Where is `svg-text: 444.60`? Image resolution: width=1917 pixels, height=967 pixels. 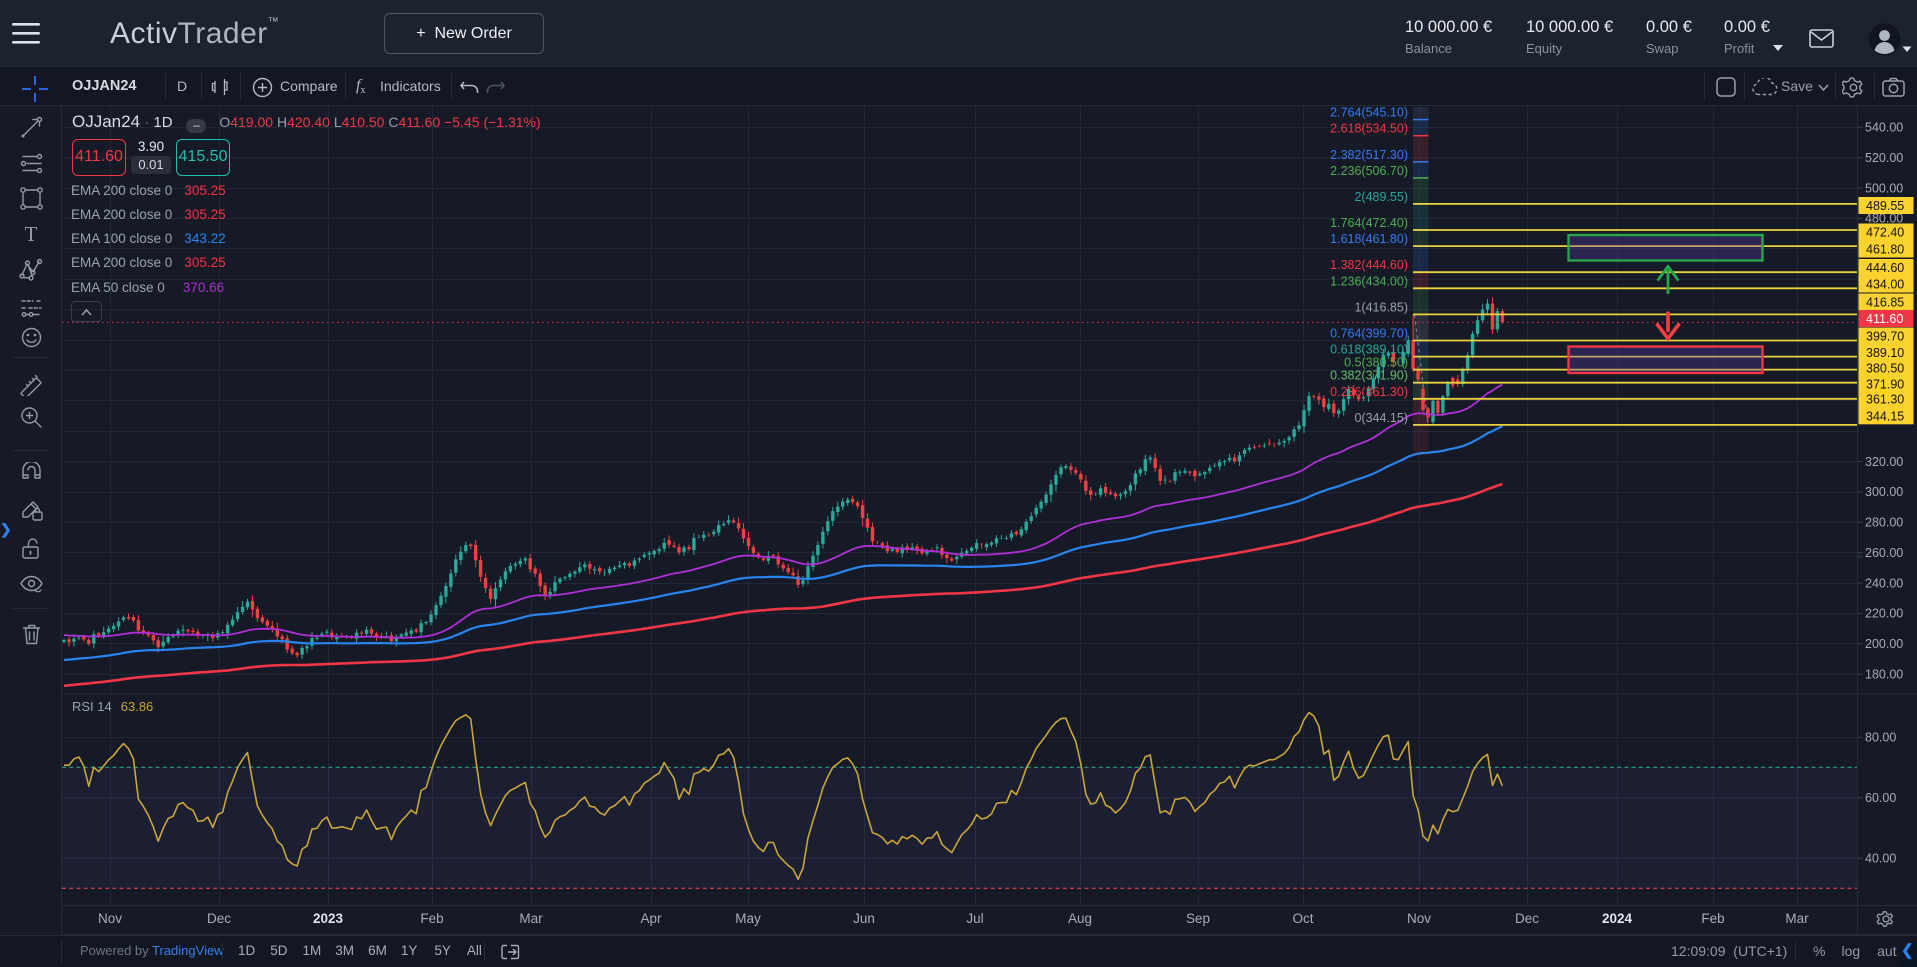
svg-text: 444.60 is located at coordinates (1885, 268).